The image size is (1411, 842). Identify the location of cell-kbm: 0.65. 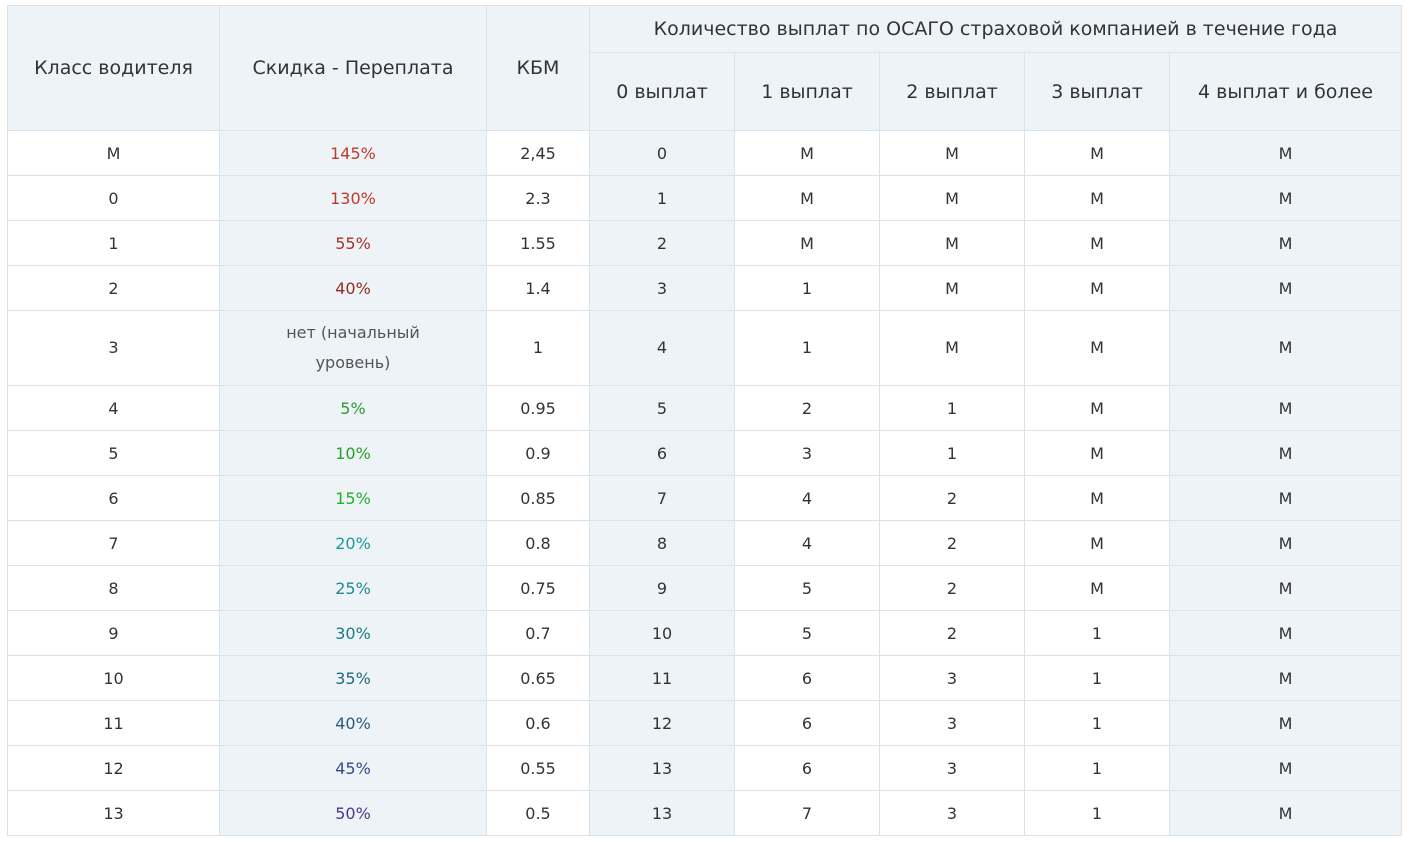
(538, 678).